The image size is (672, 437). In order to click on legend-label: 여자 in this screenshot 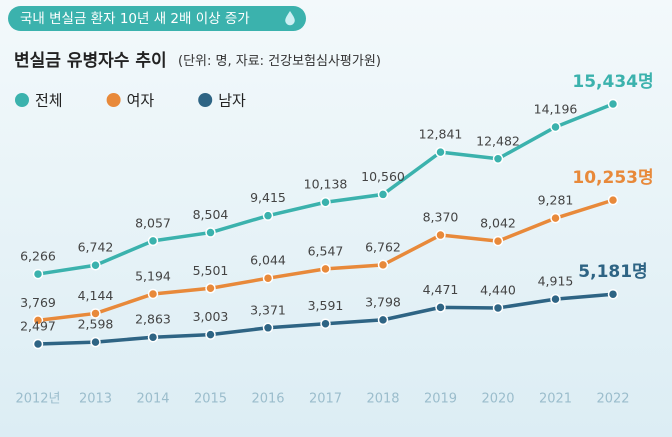, I will do `click(141, 101)`.